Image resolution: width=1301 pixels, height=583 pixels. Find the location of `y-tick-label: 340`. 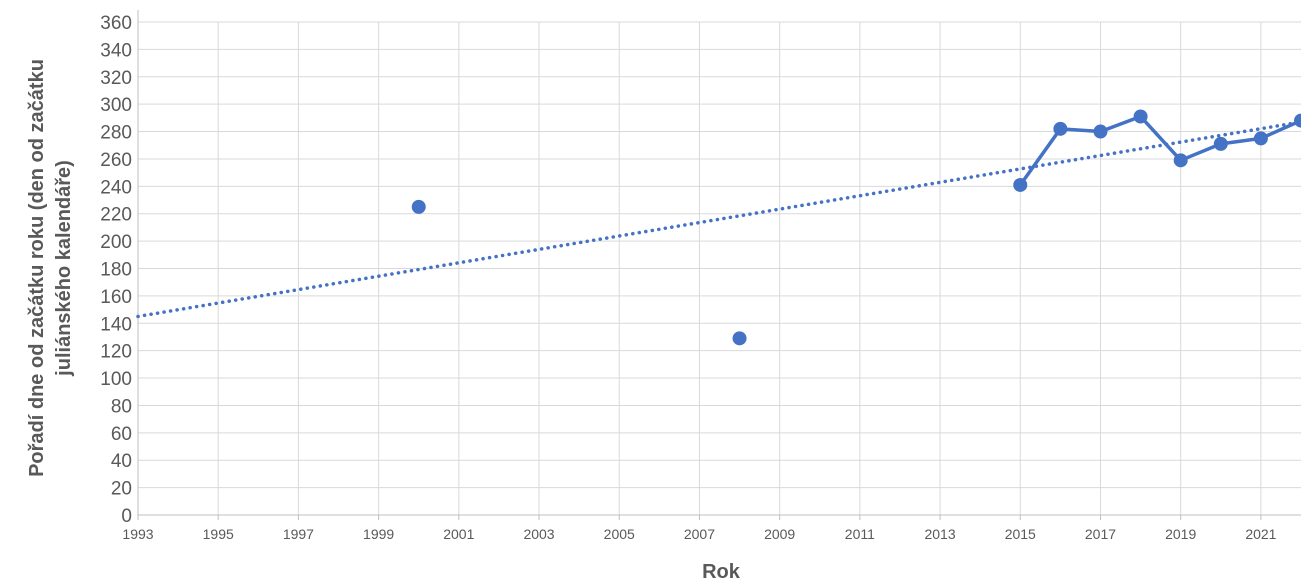

y-tick-label: 340 is located at coordinates (116, 50).